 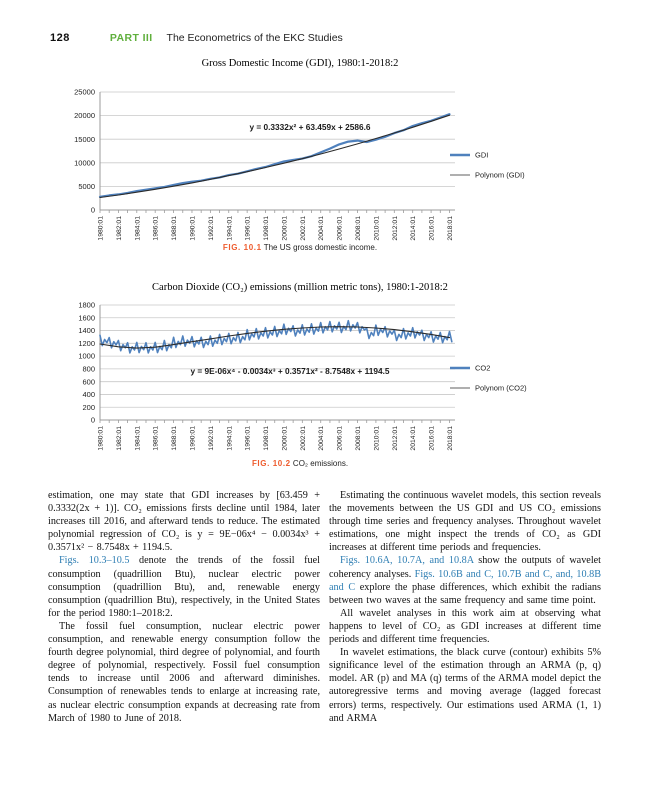 I want to click on svg-text: 15000, so click(x=84, y=139).